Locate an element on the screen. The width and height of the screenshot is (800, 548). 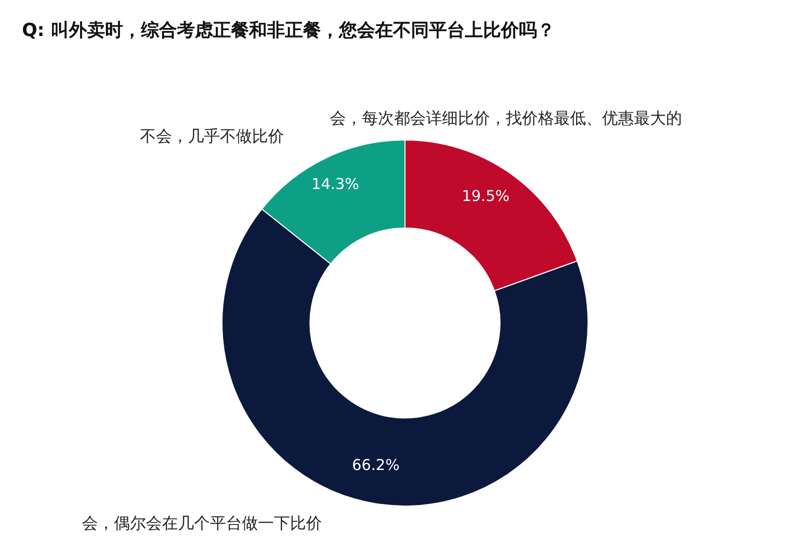
data-label: 14.3% is located at coordinates (335, 183).